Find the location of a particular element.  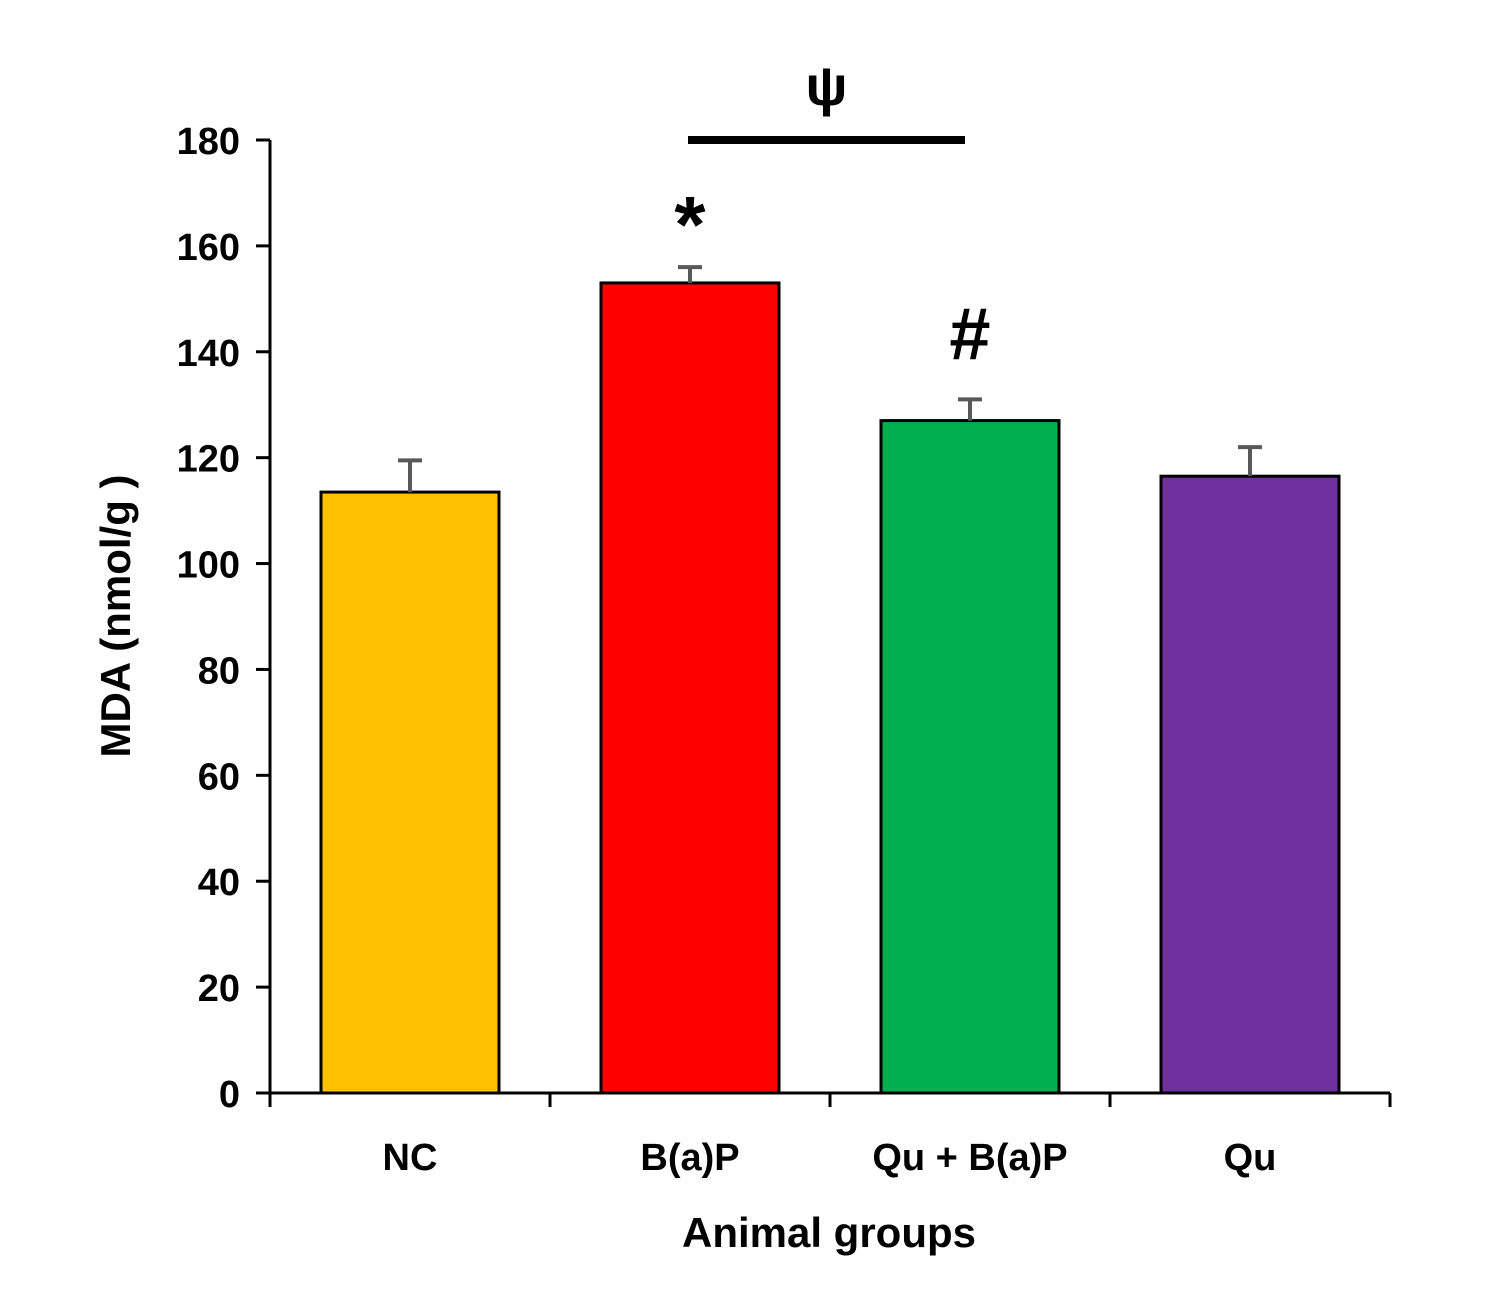

y-tick-label: 80 is located at coordinates (219, 671).